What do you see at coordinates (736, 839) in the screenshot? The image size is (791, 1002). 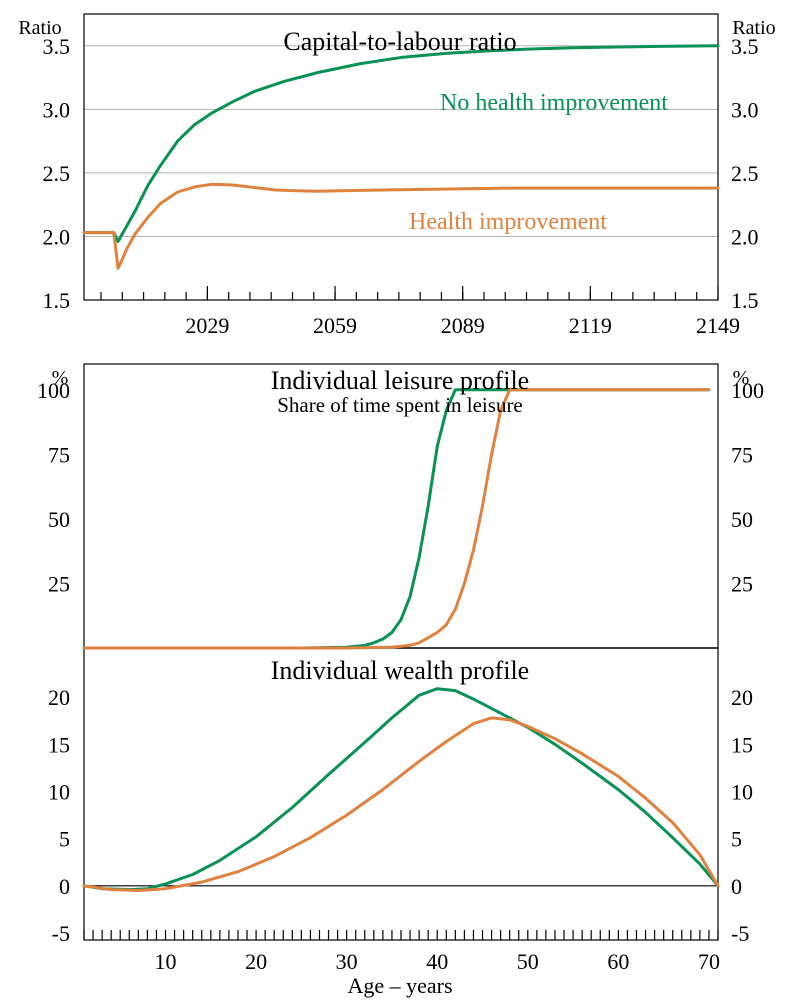 I see `wealth-tick-right: 5` at bounding box center [736, 839].